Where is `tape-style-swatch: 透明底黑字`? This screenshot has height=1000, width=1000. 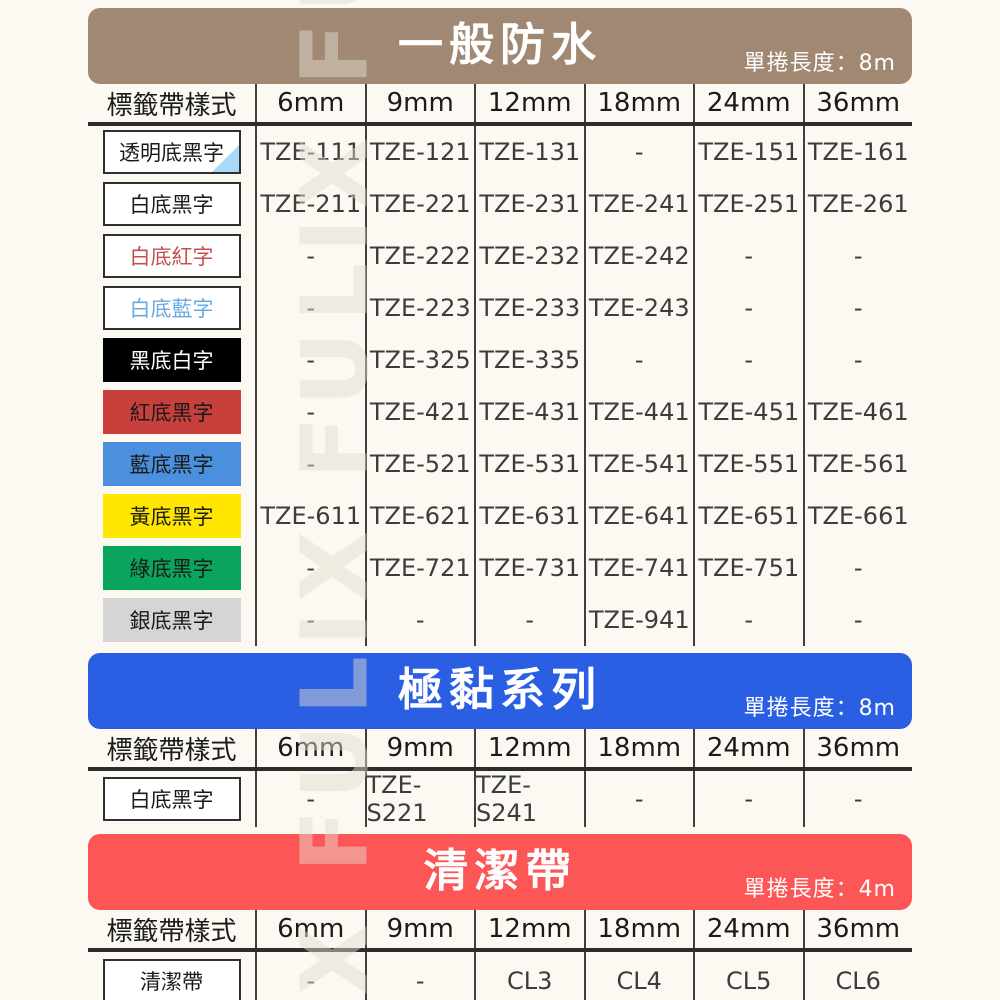 tape-style-swatch: 透明底黑字 is located at coordinates (171, 152).